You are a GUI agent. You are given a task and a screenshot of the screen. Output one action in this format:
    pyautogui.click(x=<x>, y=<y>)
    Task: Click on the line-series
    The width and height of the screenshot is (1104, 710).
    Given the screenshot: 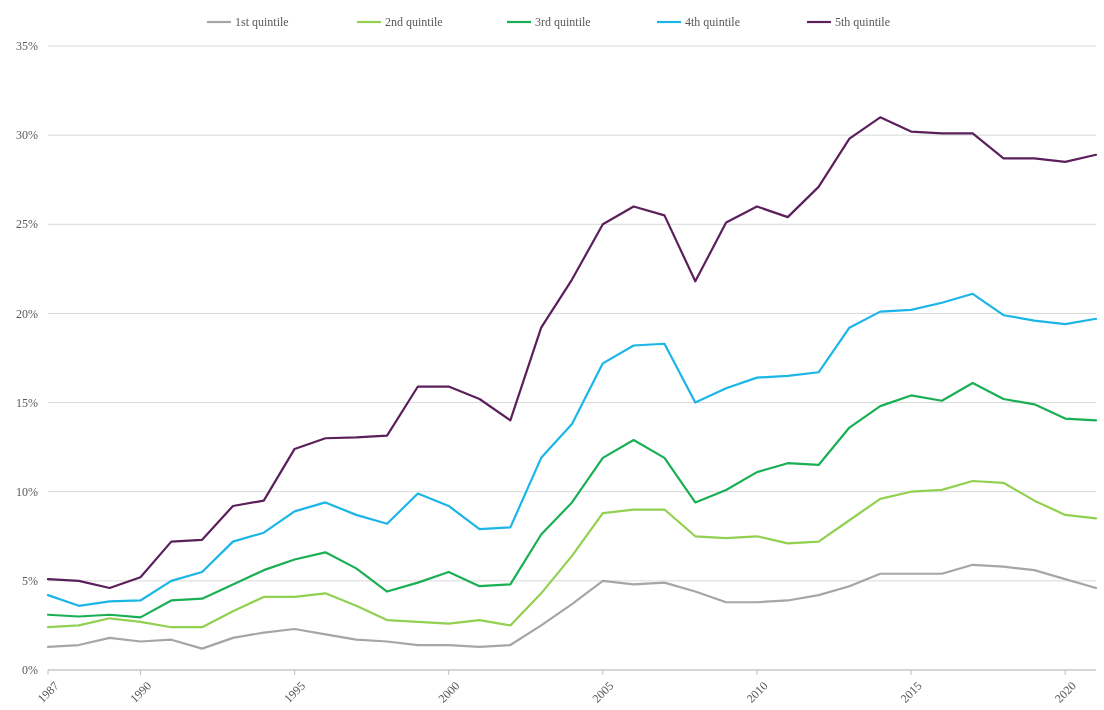 What is the action you would take?
    pyautogui.click(x=572, y=606)
    